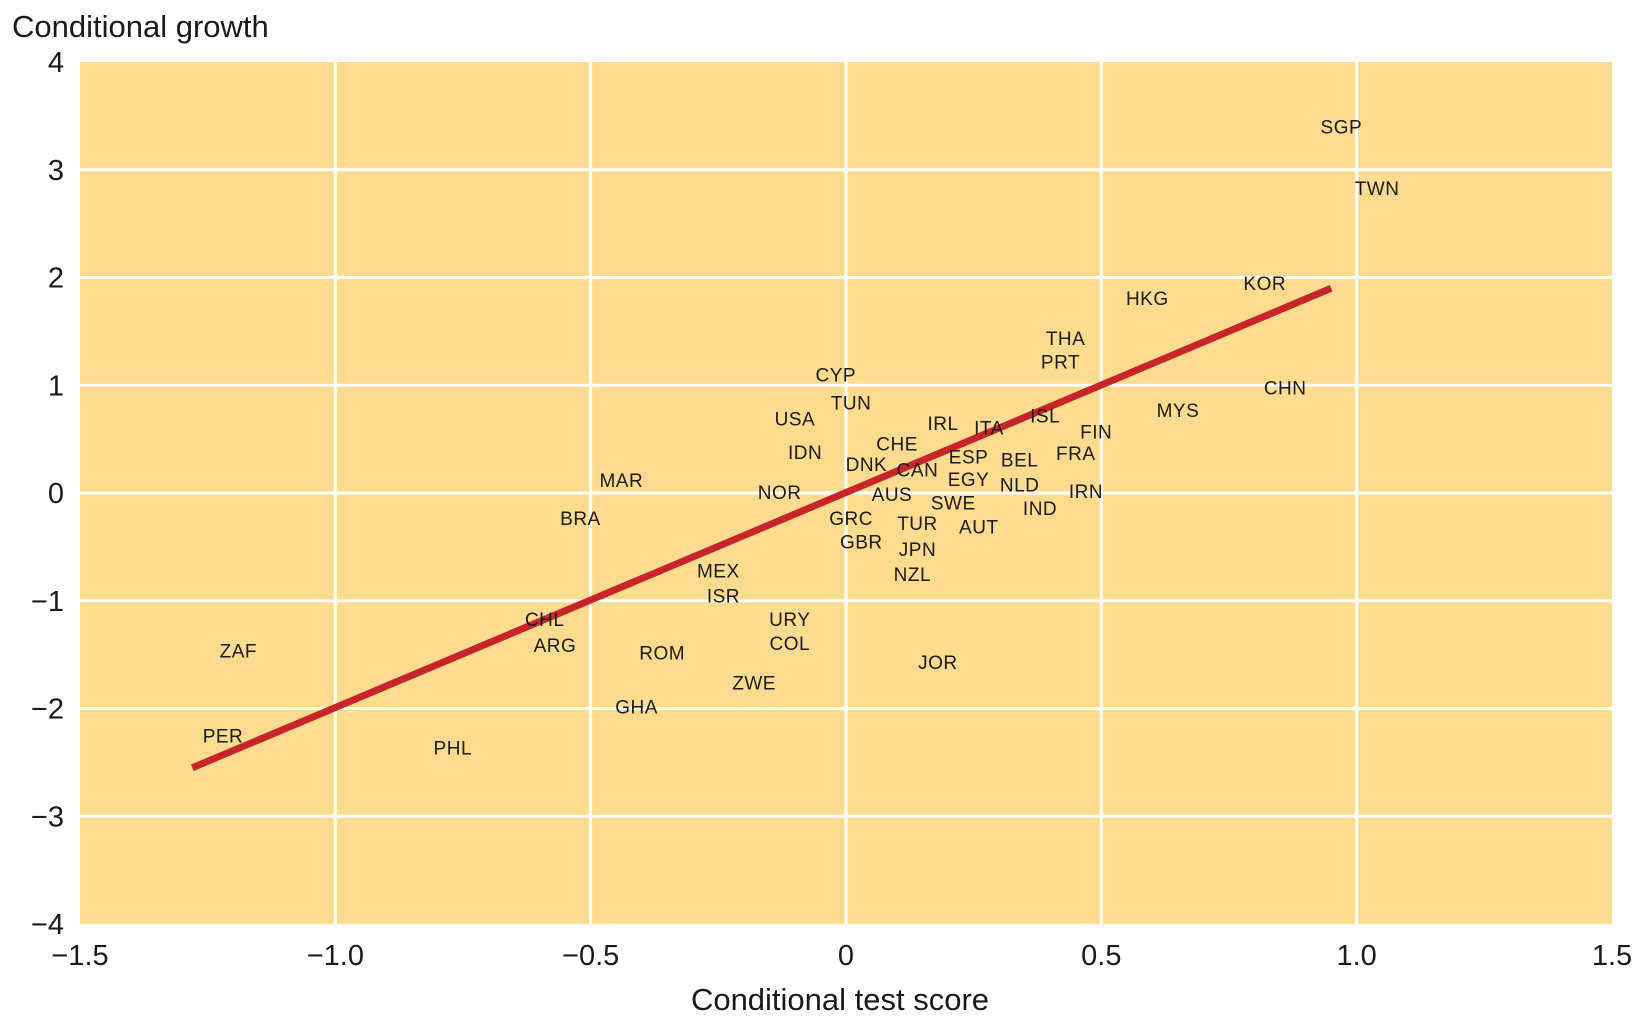  I want to click on point-label-zaf: ZAF, so click(238, 651).